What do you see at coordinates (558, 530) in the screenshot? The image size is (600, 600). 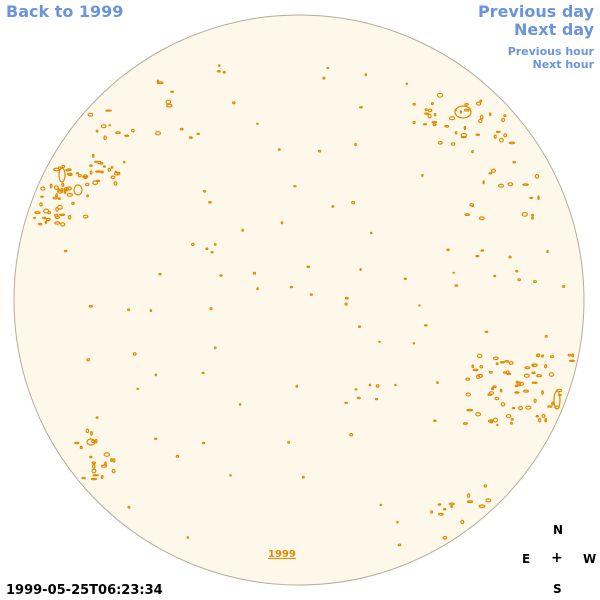 I see `compass-north: N` at bounding box center [558, 530].